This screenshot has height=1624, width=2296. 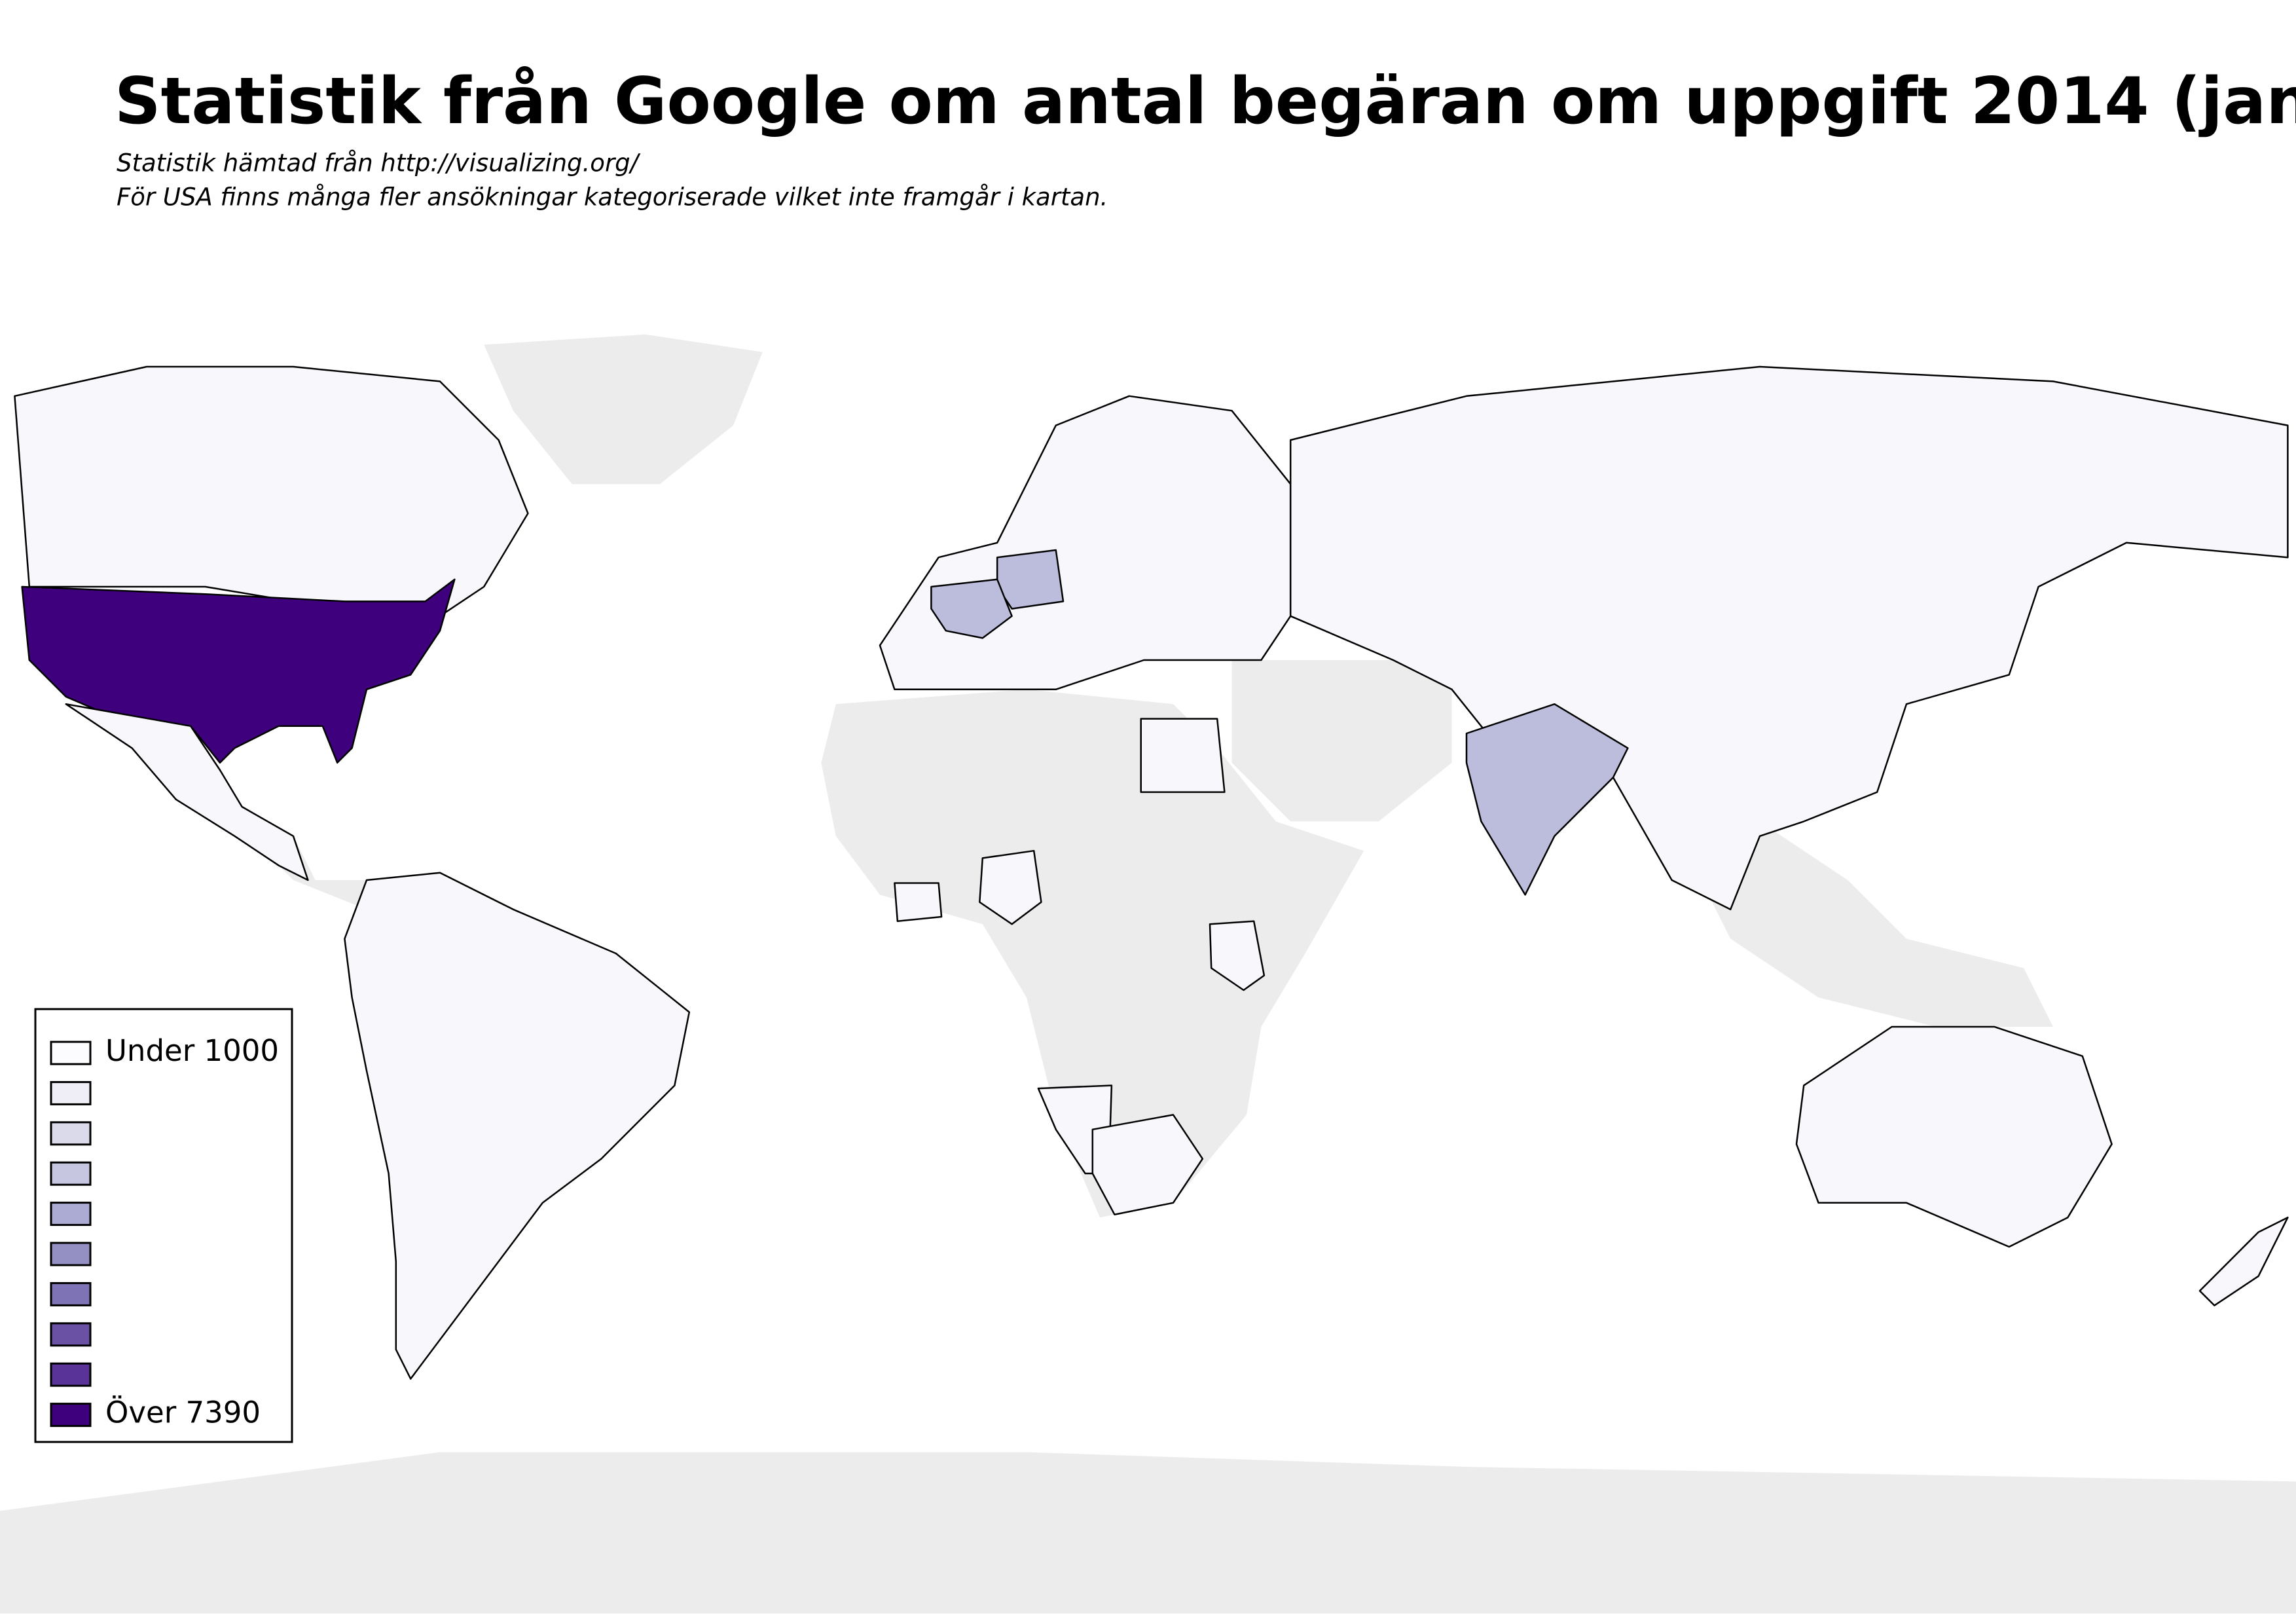 What do you see at coordinates (183, 1412) in the screenshot?
I see `legend-label: Över 7390` at bounding box center [183, 1412].